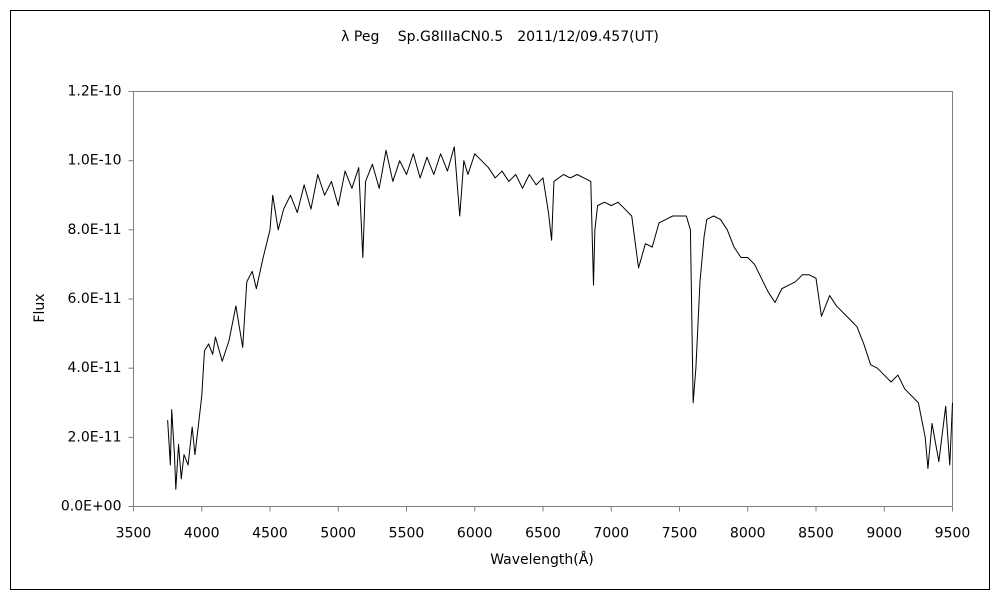 The width and height of the screenshot is (1000, 600). Describe the element at coordinates (338, 534) in the screenshot. I see `x-tick-label: 5000` at that location.